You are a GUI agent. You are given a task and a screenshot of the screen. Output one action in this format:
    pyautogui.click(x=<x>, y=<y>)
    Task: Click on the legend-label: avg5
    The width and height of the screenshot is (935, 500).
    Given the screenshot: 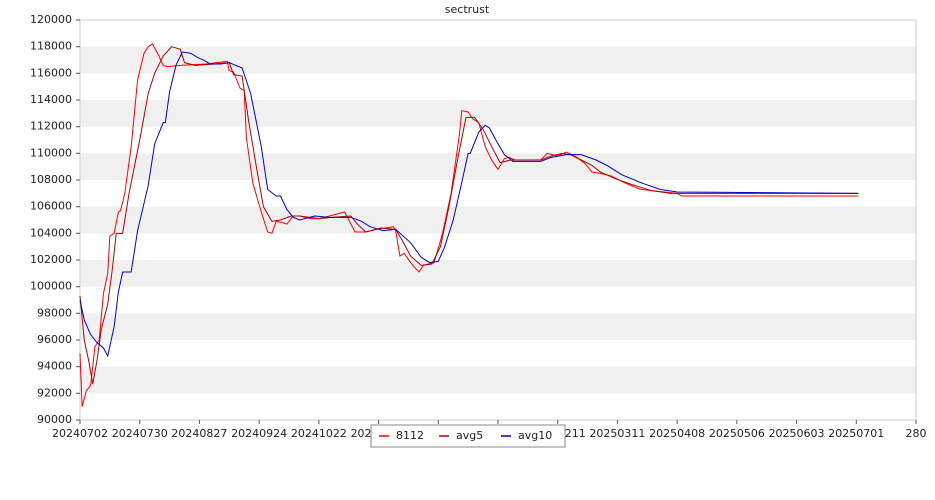 What is the action you would take?
    pyautogui.click(x=469, y=435)
    